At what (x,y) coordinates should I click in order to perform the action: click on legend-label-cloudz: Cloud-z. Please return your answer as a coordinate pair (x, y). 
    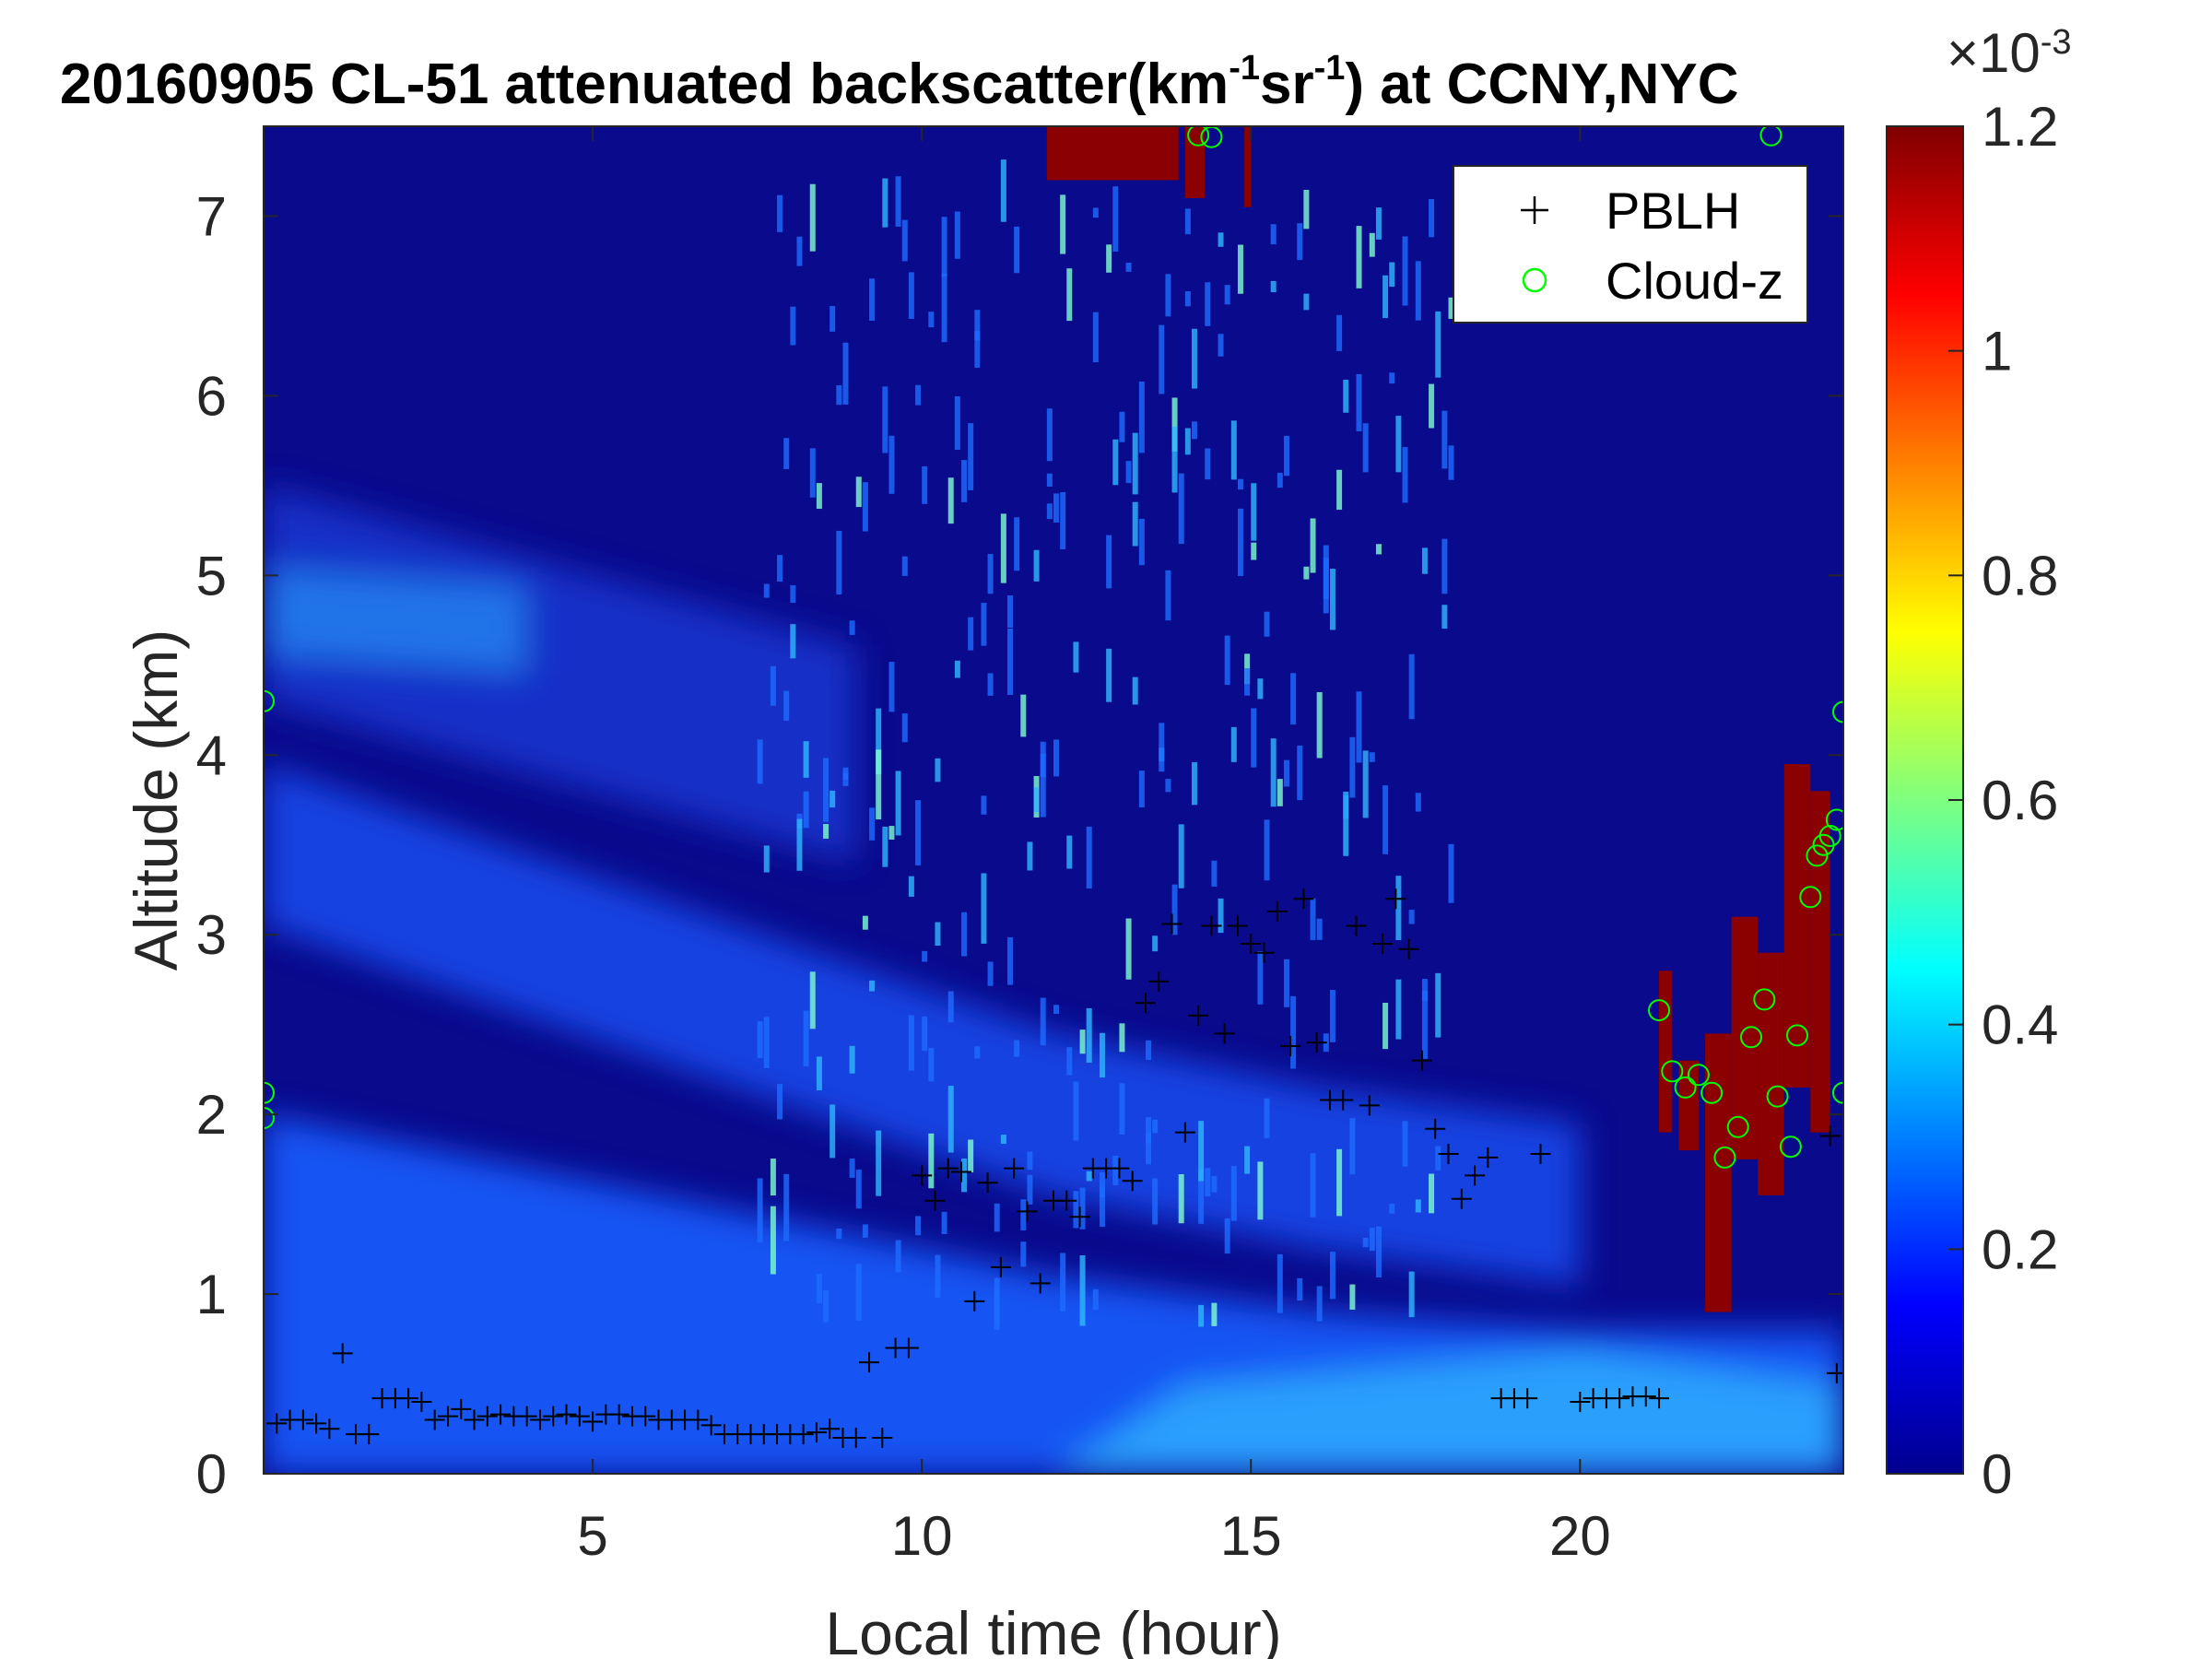
    Looking at the image, I should click on (1694, 281).